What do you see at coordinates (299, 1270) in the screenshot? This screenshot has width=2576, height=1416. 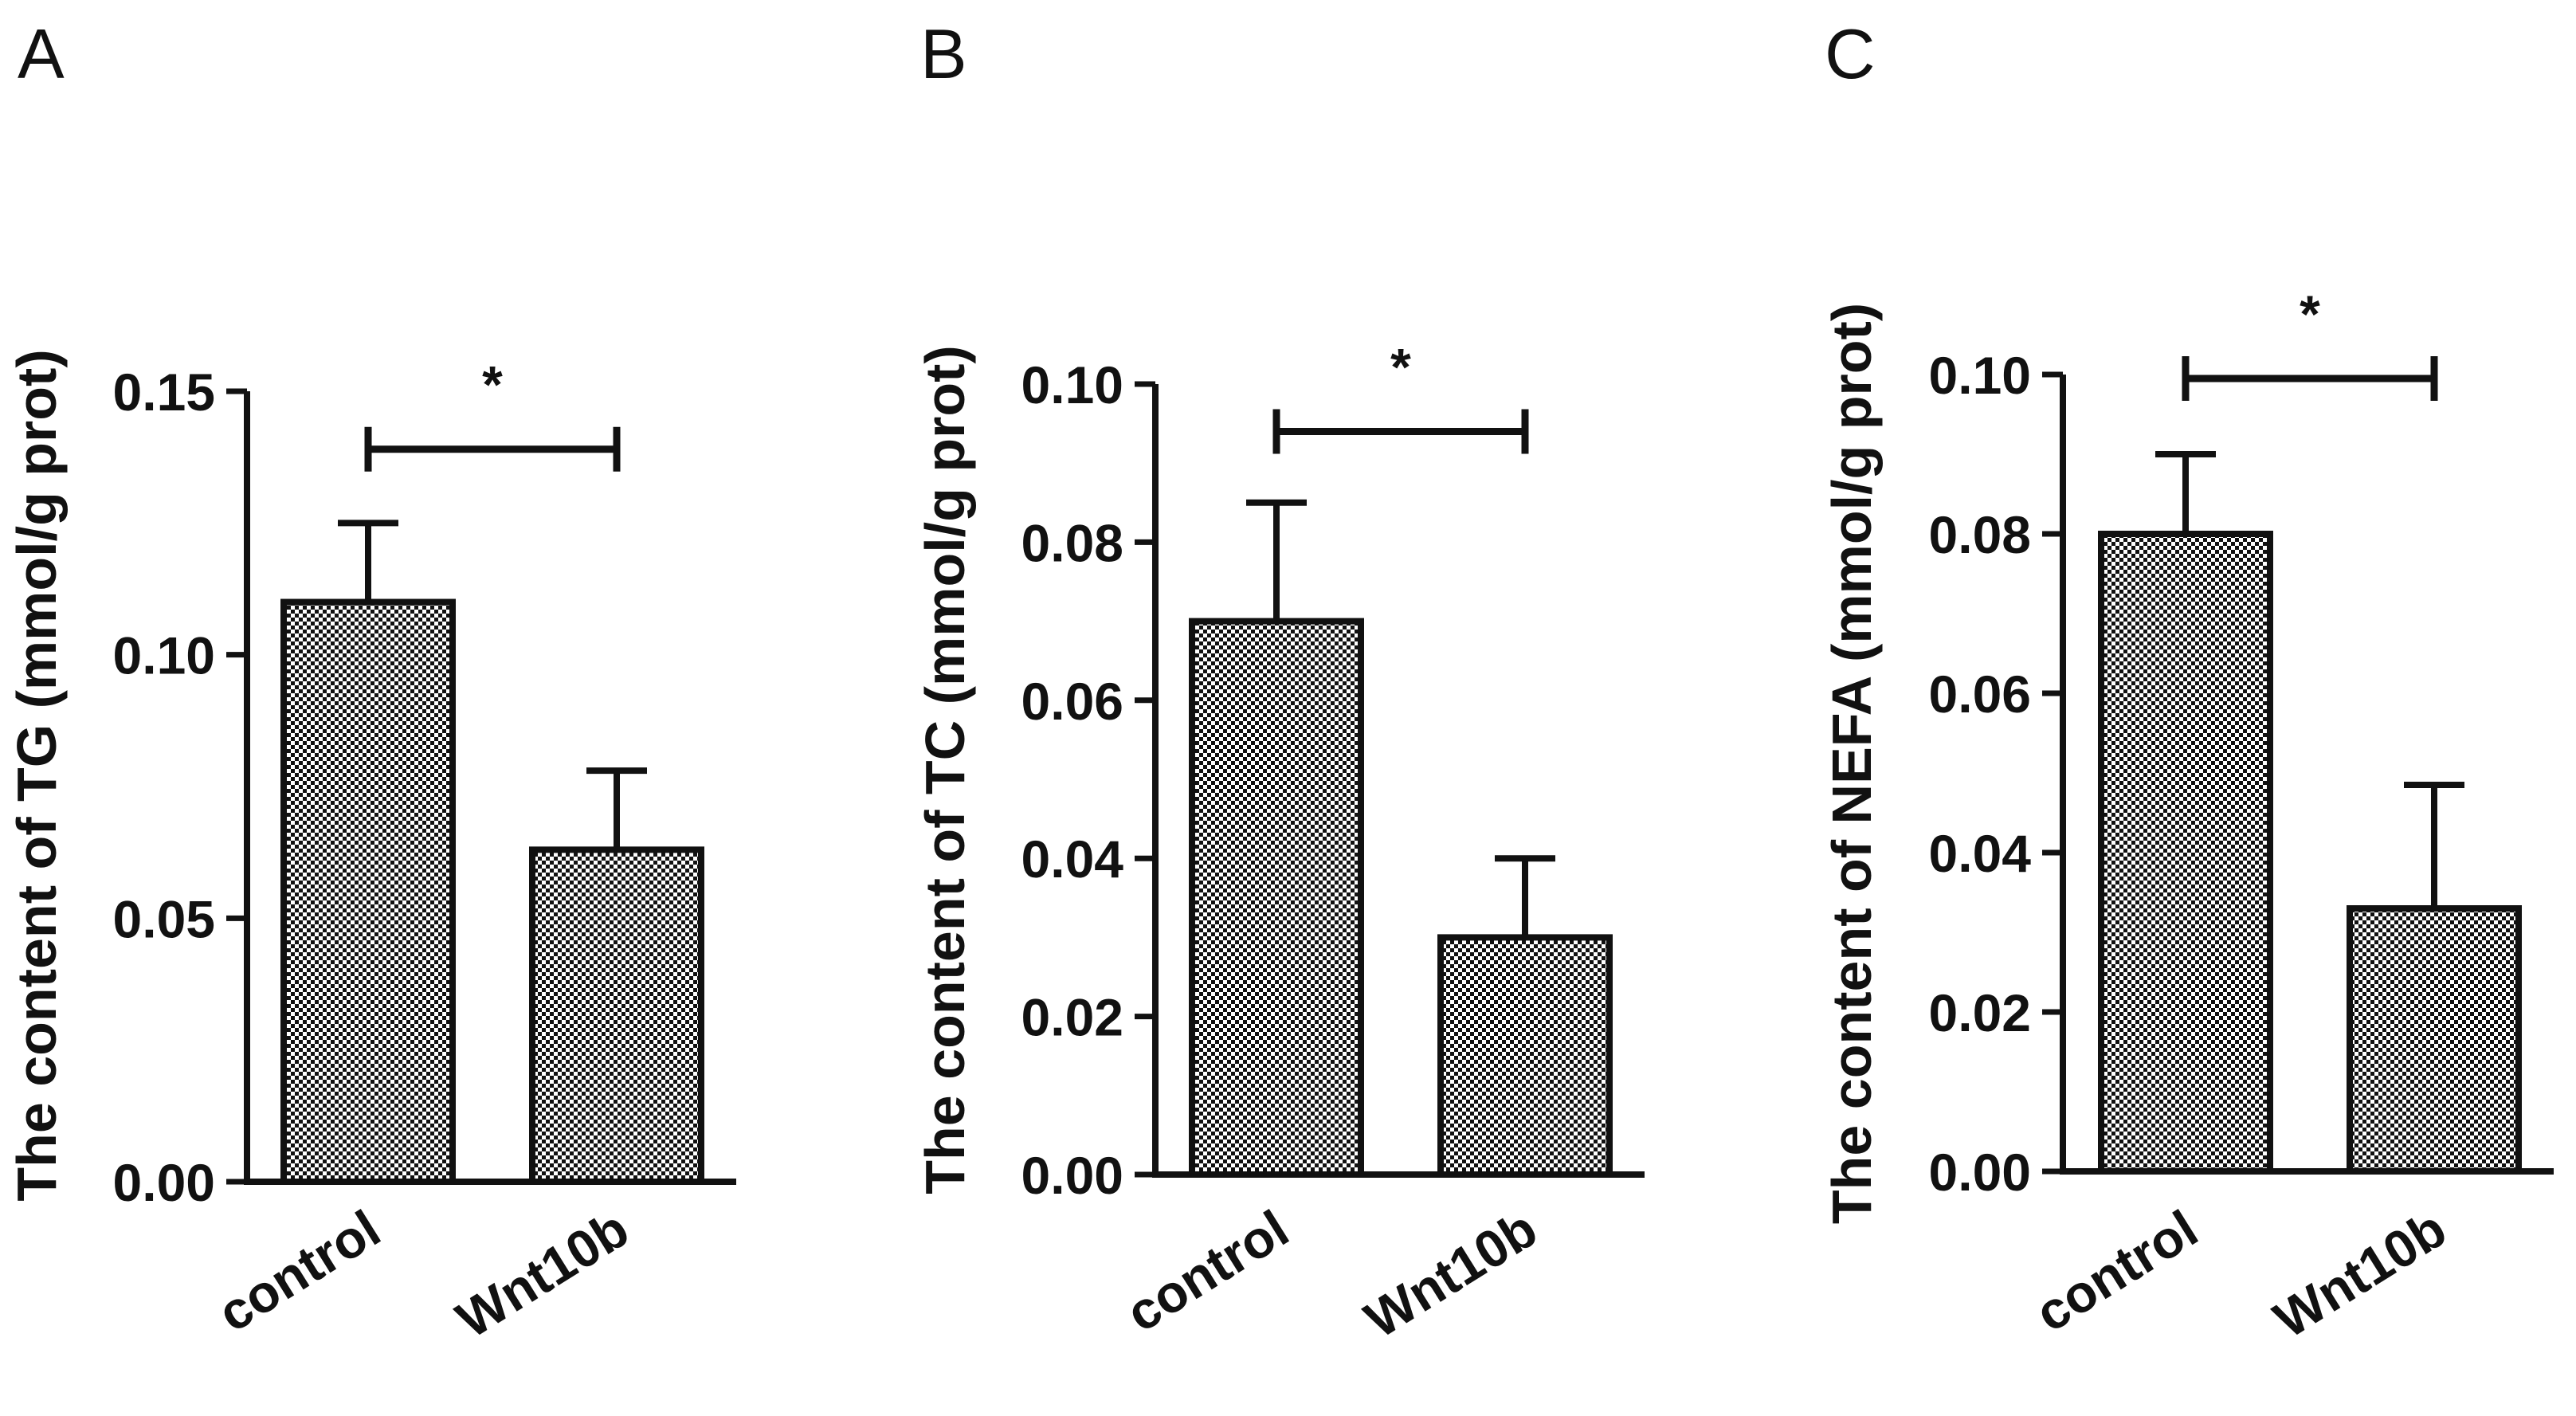 I see `panel-a-category-label: control` at bounding box center [299, 1270].